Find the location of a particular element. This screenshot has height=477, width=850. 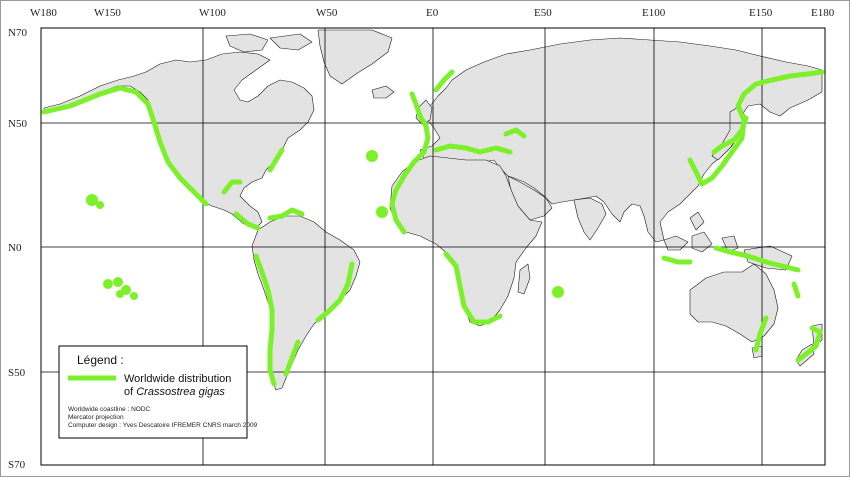

lat-label-s50: S50 is located at coordinates (17, 373).